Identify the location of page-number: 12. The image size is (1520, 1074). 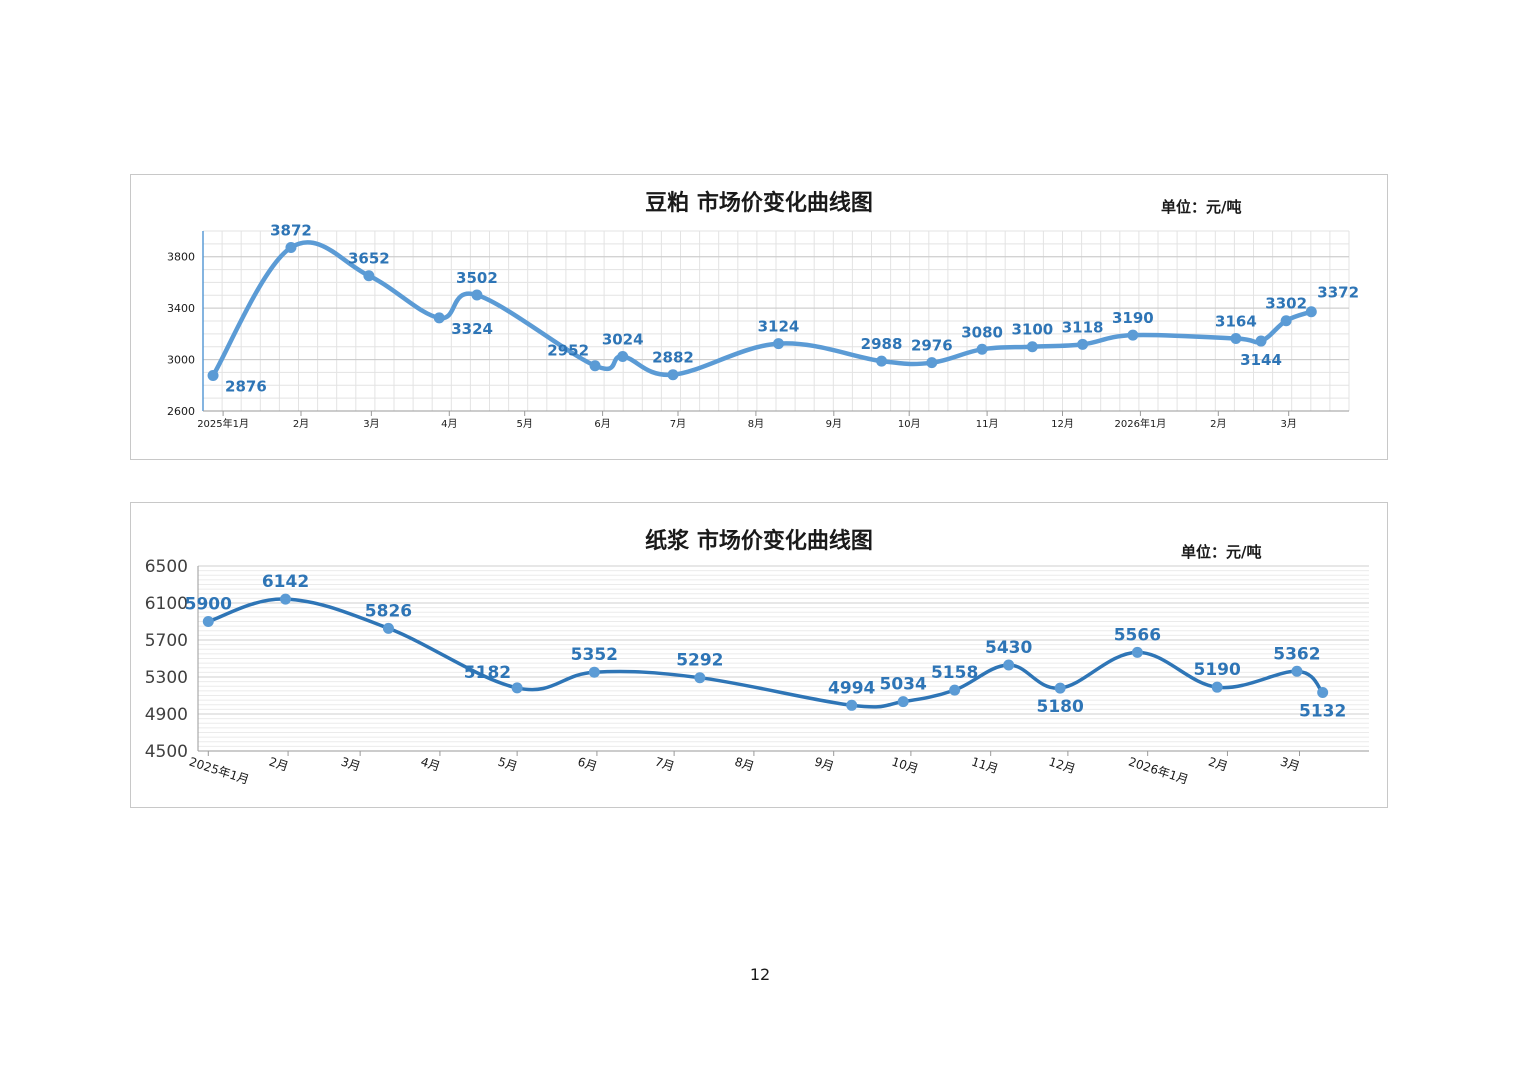
(760, 974).